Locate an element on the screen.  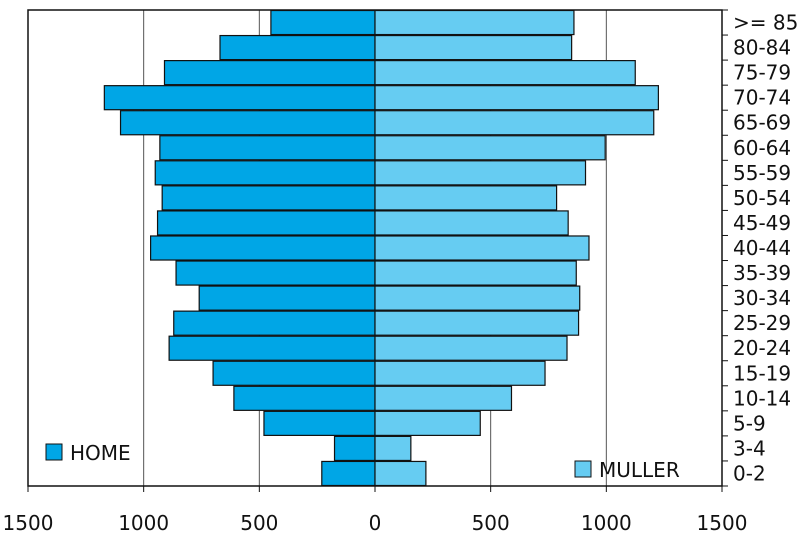
category-label: 75-79 is located at coordinates (762, 73).